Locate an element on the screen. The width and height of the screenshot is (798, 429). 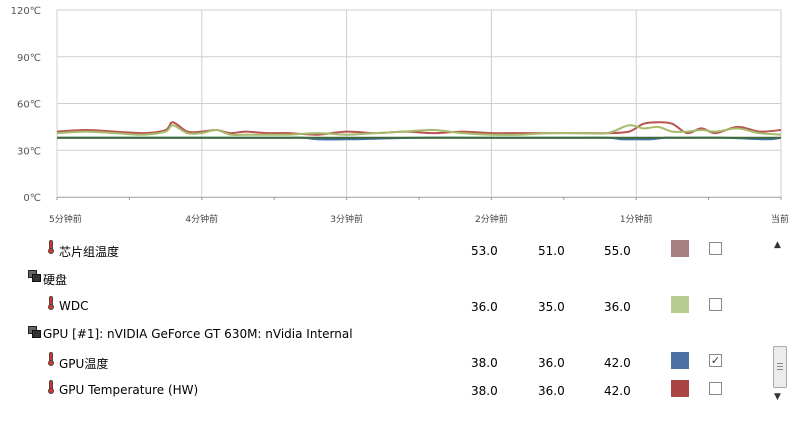
sensor-current-value: 53.0 is located at coordinates (484, 251).